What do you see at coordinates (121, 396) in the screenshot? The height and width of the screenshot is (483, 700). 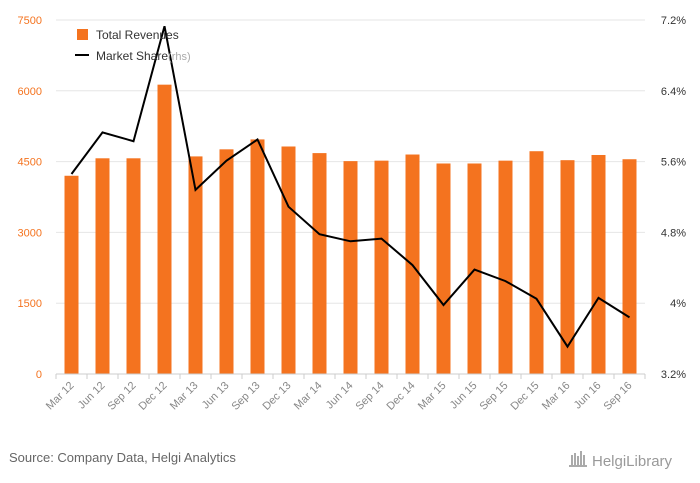 I see `x-tick-label: Sep 12` at bounding box center [121, 396].